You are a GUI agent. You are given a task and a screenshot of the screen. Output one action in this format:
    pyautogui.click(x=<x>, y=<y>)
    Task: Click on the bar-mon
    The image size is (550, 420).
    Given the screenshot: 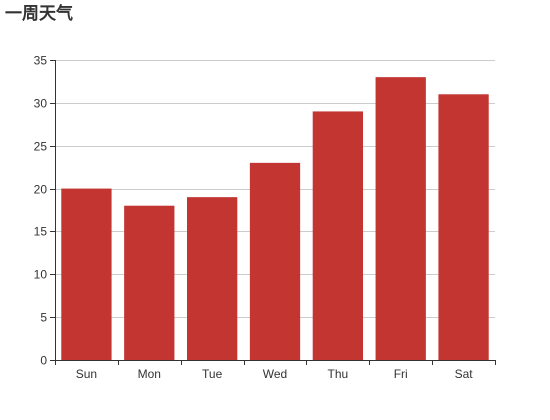 What is the action you would take?
    pyautogui.click(x=149, y=282)
    